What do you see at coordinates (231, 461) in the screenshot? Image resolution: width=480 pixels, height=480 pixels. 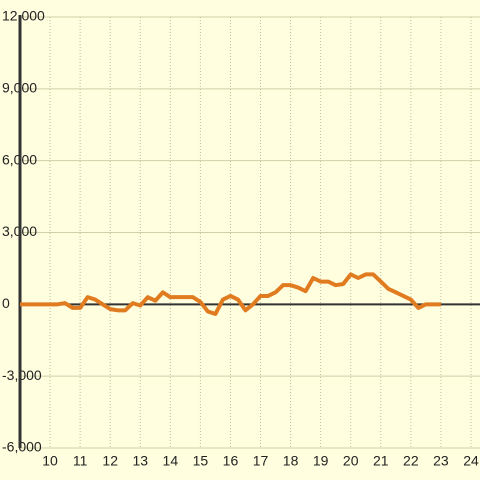 I see `x-tick-label: 16` at bounding box center [231, 461].